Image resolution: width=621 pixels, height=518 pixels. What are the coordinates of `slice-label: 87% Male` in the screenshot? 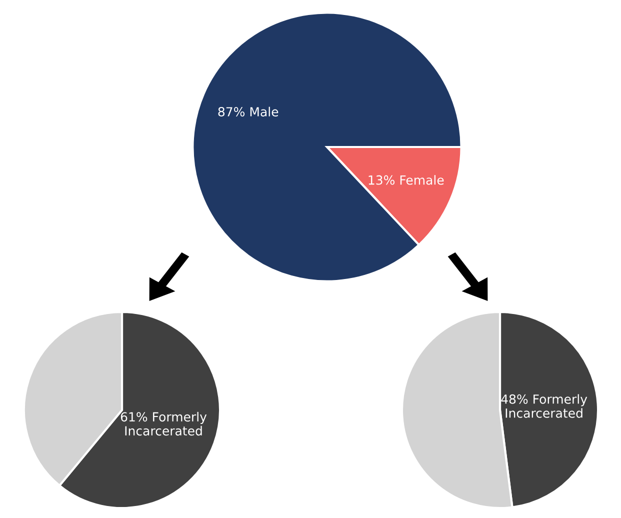 It's located at (248, 111).